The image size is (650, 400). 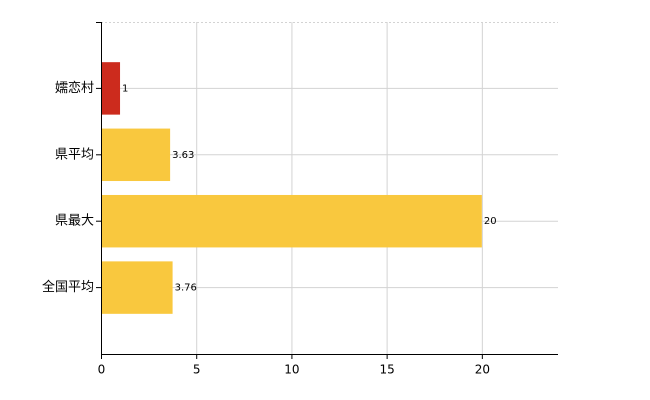 What do you see at coordinates (386, 370) in the screenshot?
I see `x-tick-label: 15` at bounding box center [386, 370].